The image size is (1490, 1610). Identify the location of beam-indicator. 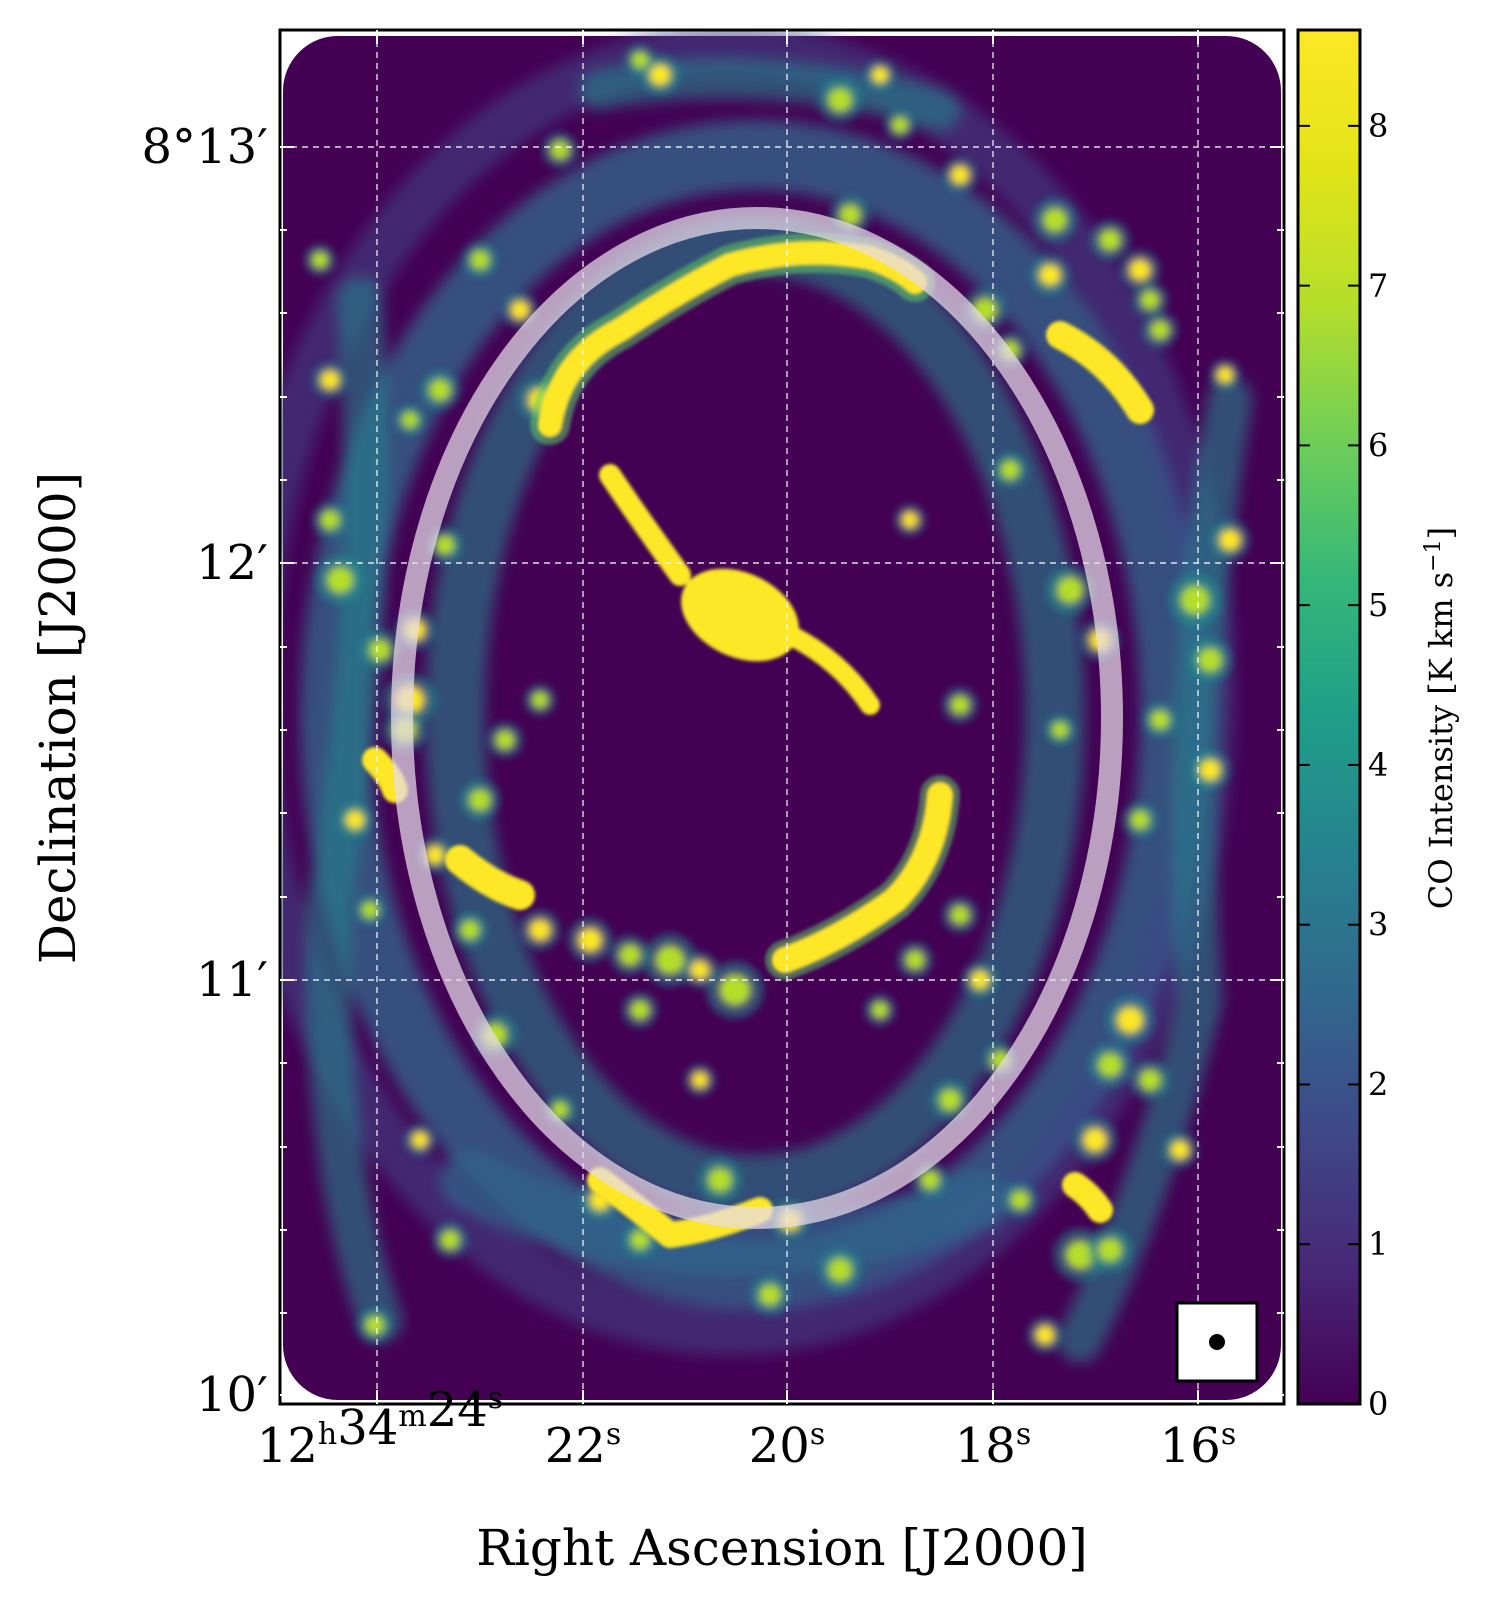
(1217, 1342).